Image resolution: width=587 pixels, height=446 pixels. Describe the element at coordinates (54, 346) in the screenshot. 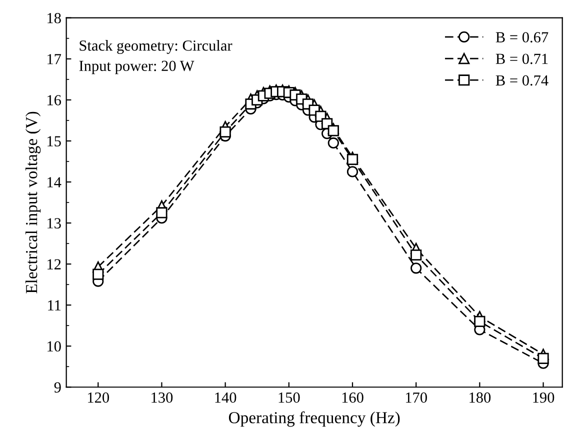

I see `y-tick-label: 10` at that location.